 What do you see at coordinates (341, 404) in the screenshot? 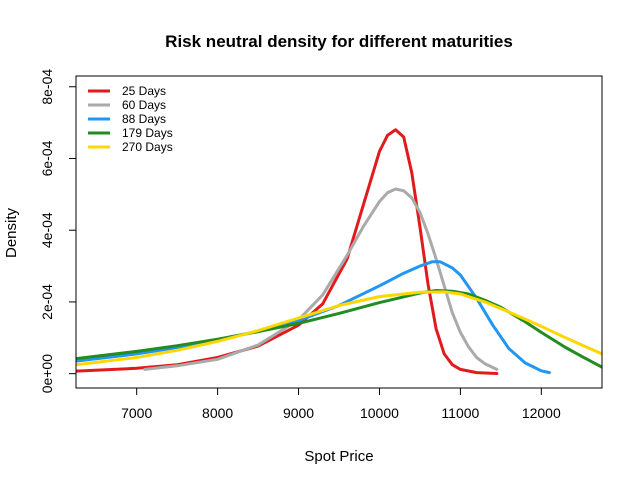
I see `x-axis: 7000 8000 9000 10000 11000 12000` at bounding box center [341, 404].